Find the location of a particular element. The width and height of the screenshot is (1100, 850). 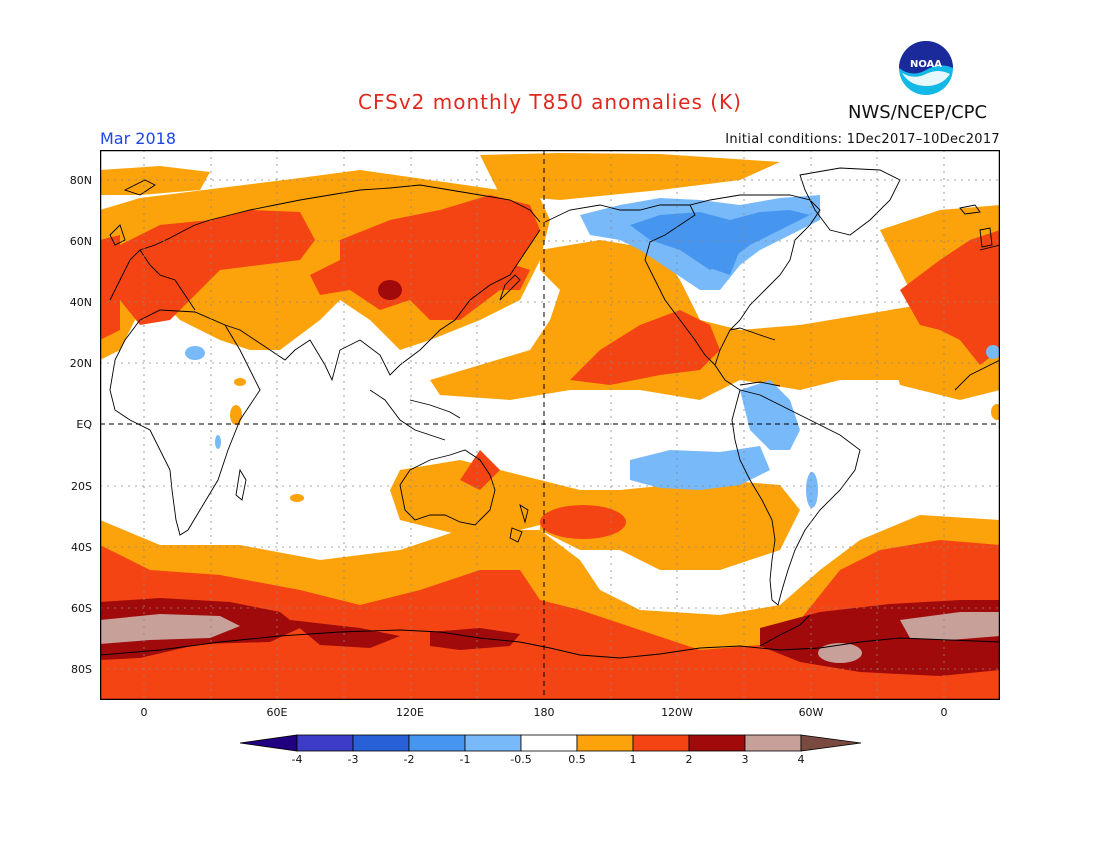

lat-label-80n: 80N is located at coordinates (80, 180).